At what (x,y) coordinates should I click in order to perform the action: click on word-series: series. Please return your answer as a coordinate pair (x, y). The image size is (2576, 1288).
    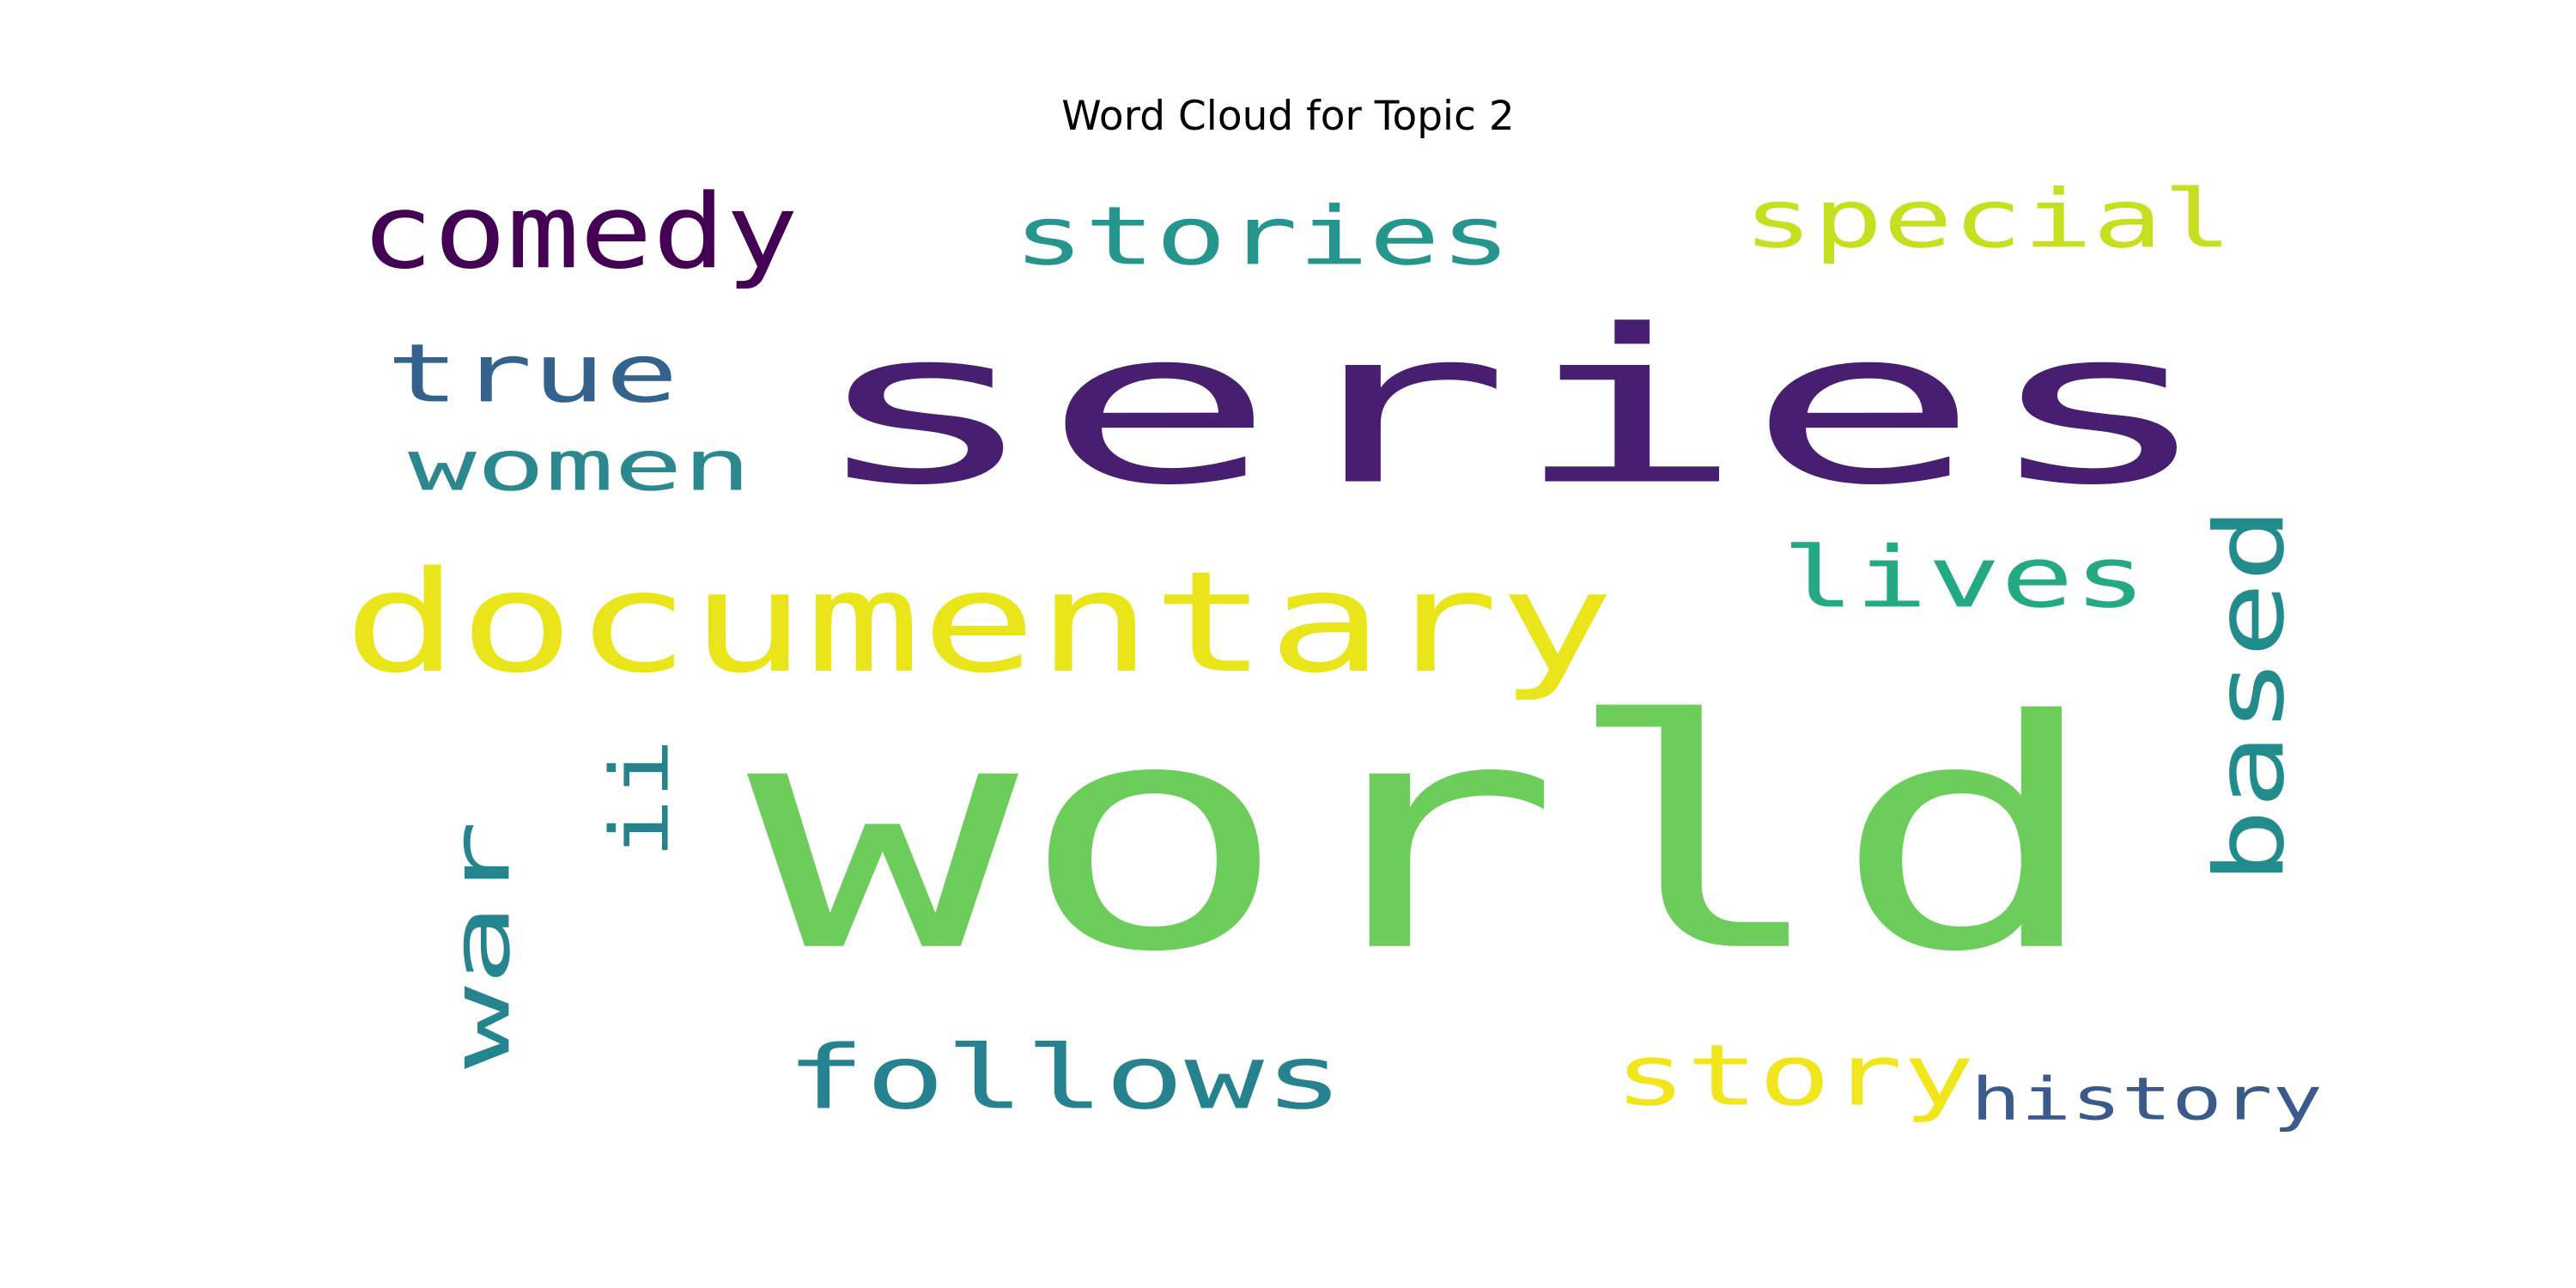
    Looking at the image, I should click on (1511, 408).